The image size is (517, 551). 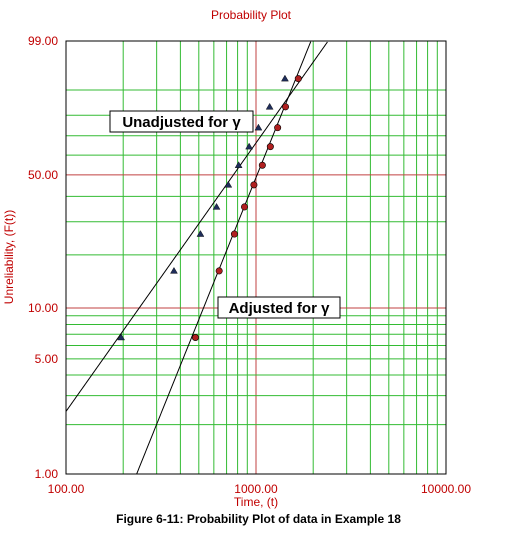 What do you see at coordinates (446, 489) in the screenshot?
I see `x-tick-label: 10000.00` at bounding box center [446, 489].